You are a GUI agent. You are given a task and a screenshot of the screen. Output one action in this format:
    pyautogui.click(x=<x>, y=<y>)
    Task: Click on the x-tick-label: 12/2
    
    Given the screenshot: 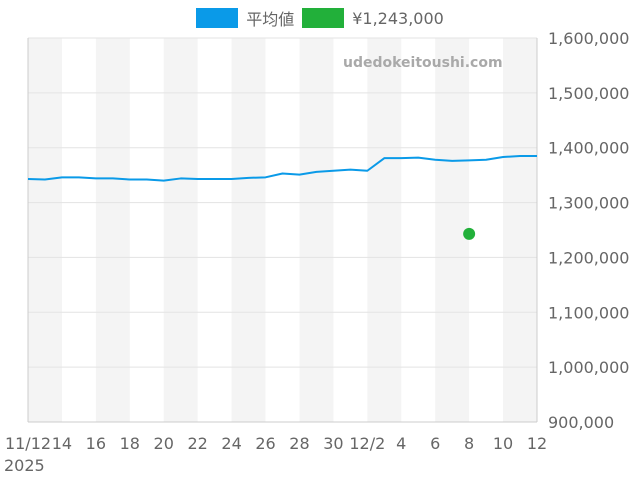 What is the action you would take?
    pyautogui.click(x=367, y=443)
    